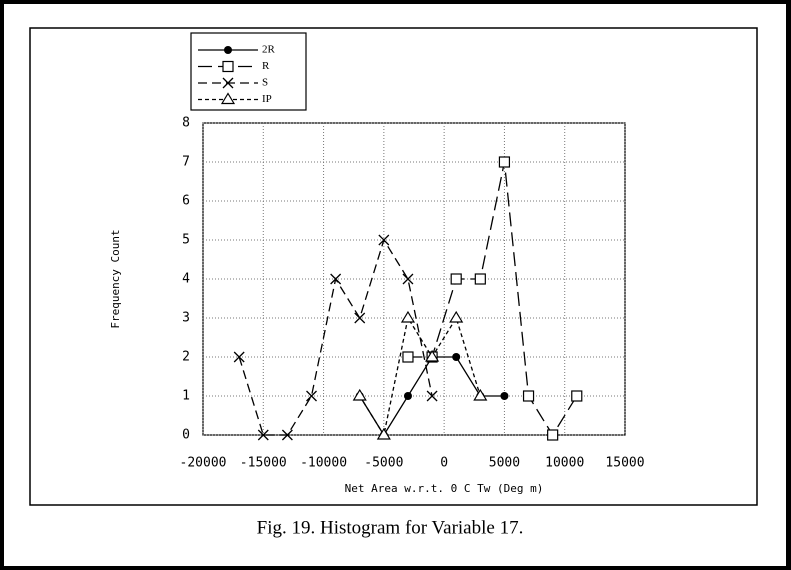  What do you see at coordinates (186, 201) in the screenshot?
I see `y-tick-label: 6` at bounding box center [186, 201].